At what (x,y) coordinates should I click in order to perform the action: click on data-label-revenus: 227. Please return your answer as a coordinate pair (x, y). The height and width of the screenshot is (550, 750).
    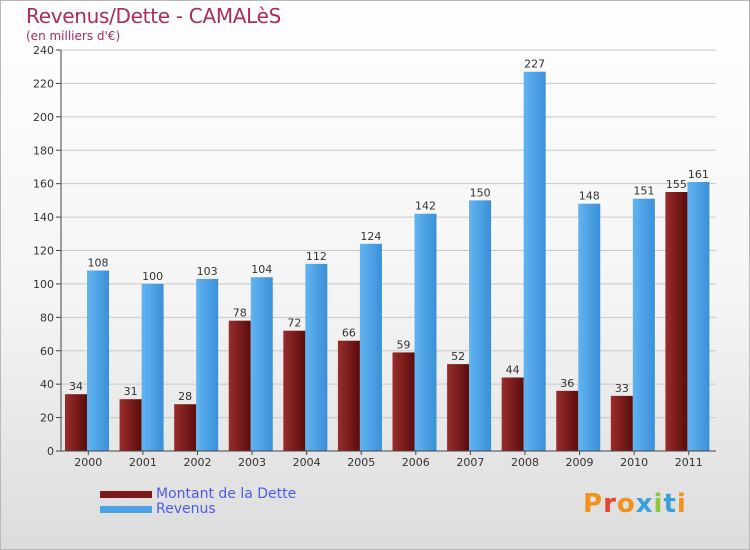
    Looking at the image, I should click on (534, 64).